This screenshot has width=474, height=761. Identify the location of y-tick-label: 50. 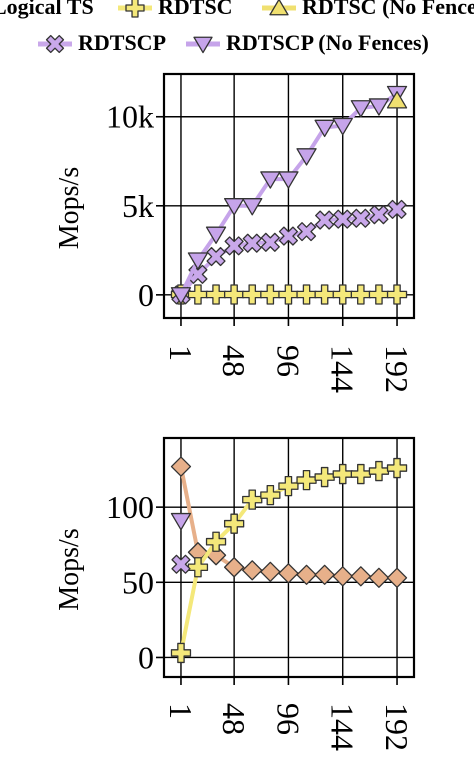
(138, 582).